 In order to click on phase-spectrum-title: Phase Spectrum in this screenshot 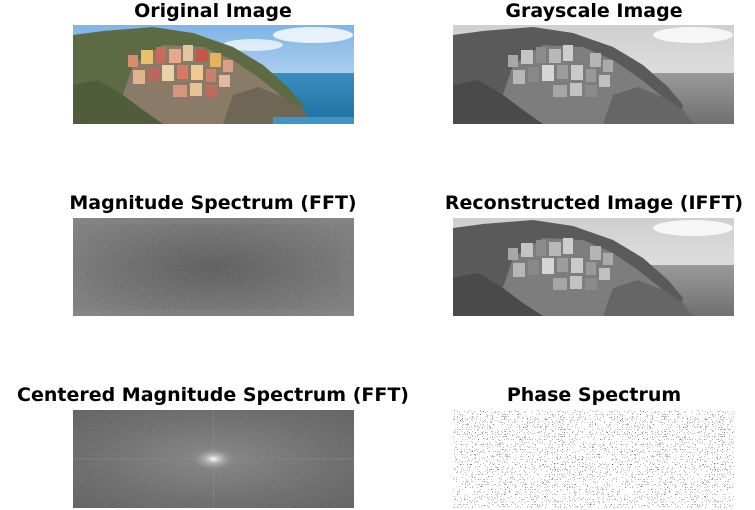, I will do `click(594, 395)`.